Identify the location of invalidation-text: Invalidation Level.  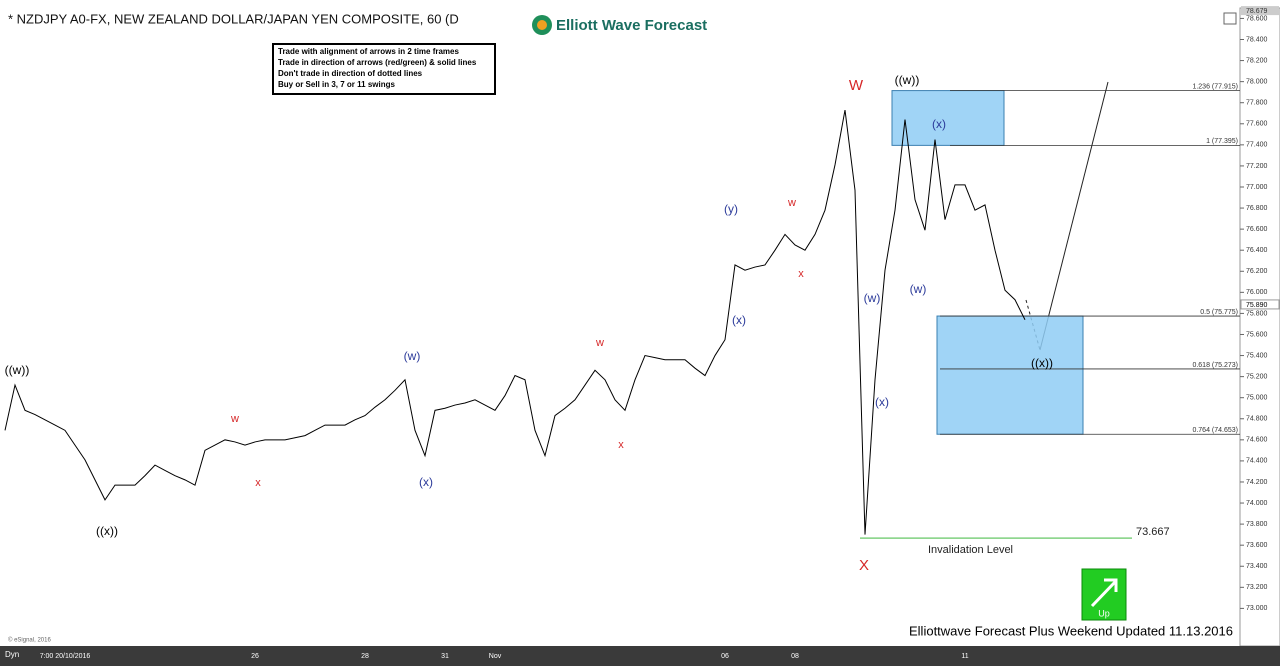
(970, 550).